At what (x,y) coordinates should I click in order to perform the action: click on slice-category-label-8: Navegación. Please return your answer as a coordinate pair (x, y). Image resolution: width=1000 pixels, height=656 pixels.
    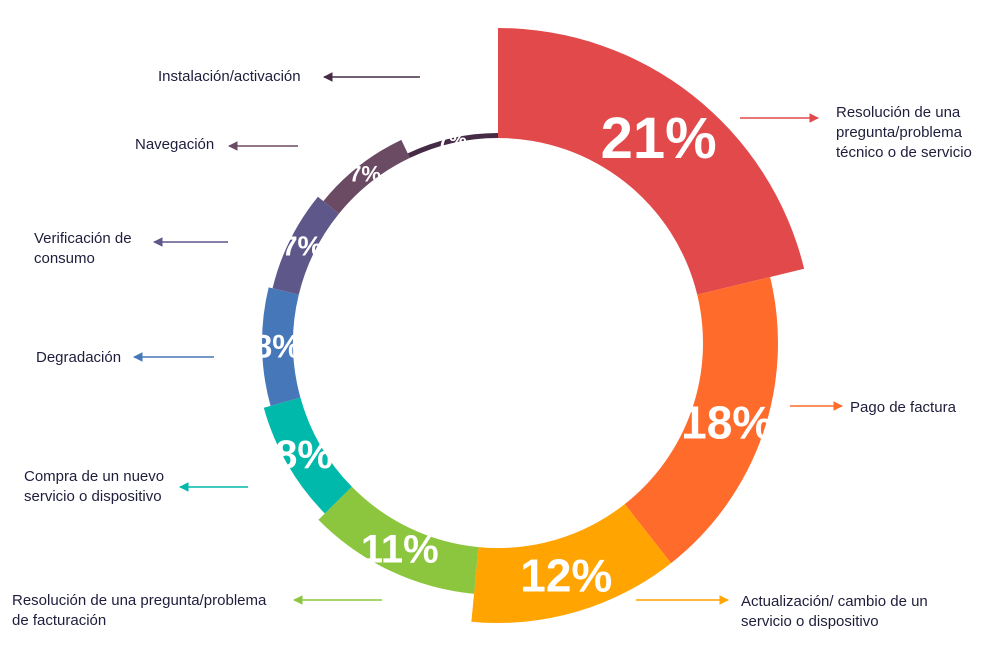
    Looking at the image, I should click on (174, 144).